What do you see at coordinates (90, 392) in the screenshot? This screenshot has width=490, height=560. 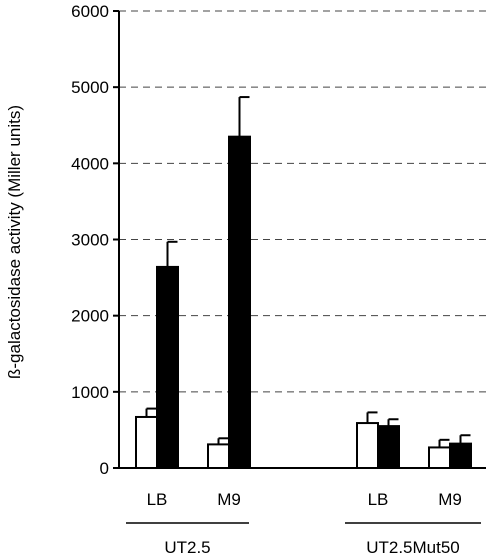 I see `y-tick-label: 1000` at bounding box center [90, 392].